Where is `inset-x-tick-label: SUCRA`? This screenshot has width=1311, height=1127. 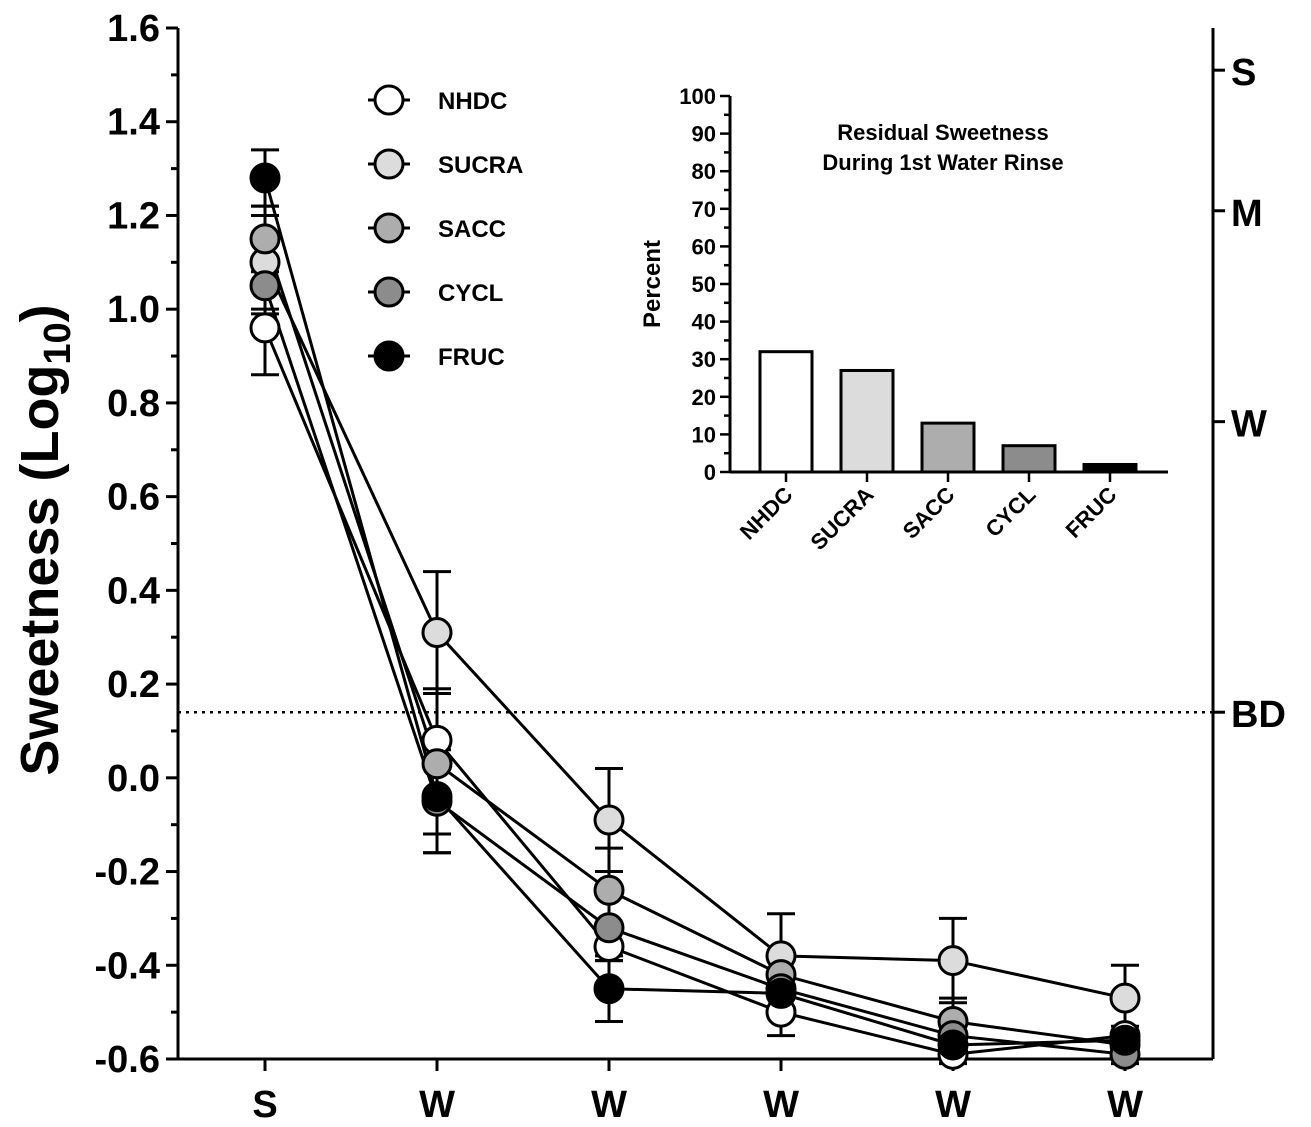 inset-x-tick-label: SUCRA is located at coordinates (842, 518).